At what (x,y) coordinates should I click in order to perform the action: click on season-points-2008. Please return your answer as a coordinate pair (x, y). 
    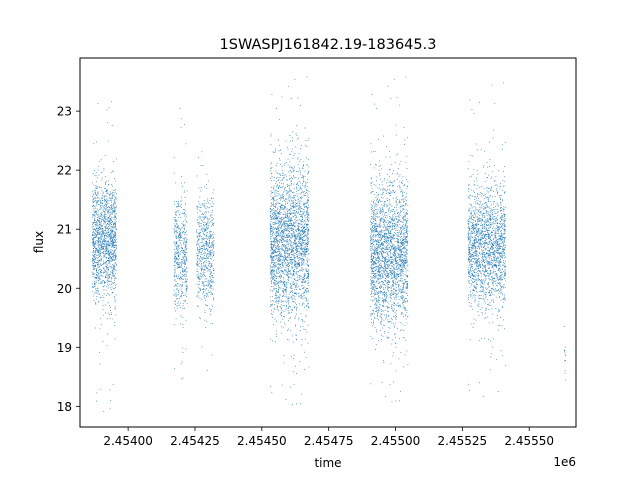
    Looking at the image, I should click on (289, 241).